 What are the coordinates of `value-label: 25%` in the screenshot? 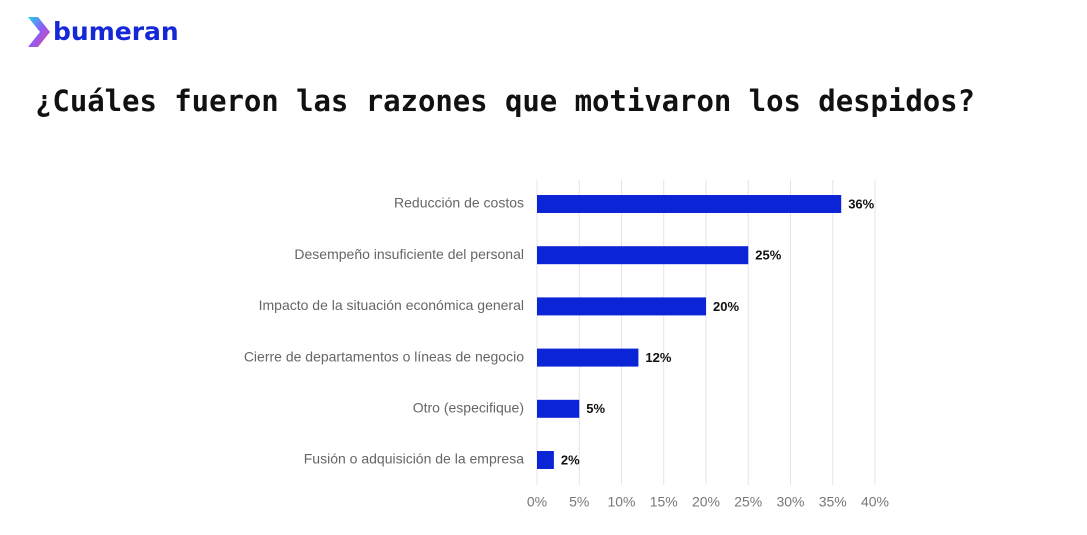 It's located at (768, 255).